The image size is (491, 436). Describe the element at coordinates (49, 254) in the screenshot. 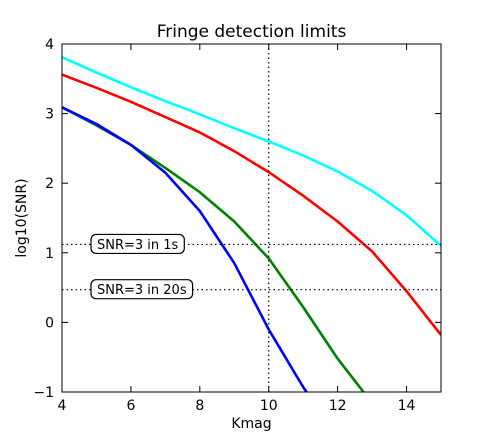

I see `y-tick-label: 1` at that location.